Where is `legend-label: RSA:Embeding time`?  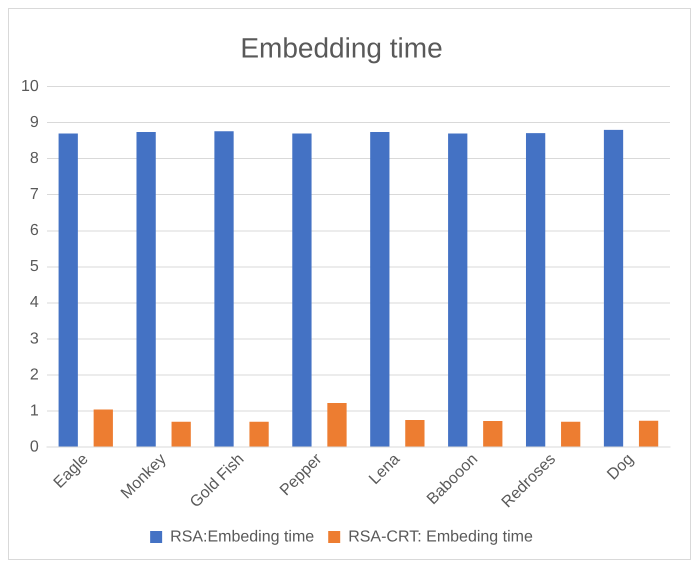
legend-label: RSA:Embeding time is located at coordinates (242, 537).